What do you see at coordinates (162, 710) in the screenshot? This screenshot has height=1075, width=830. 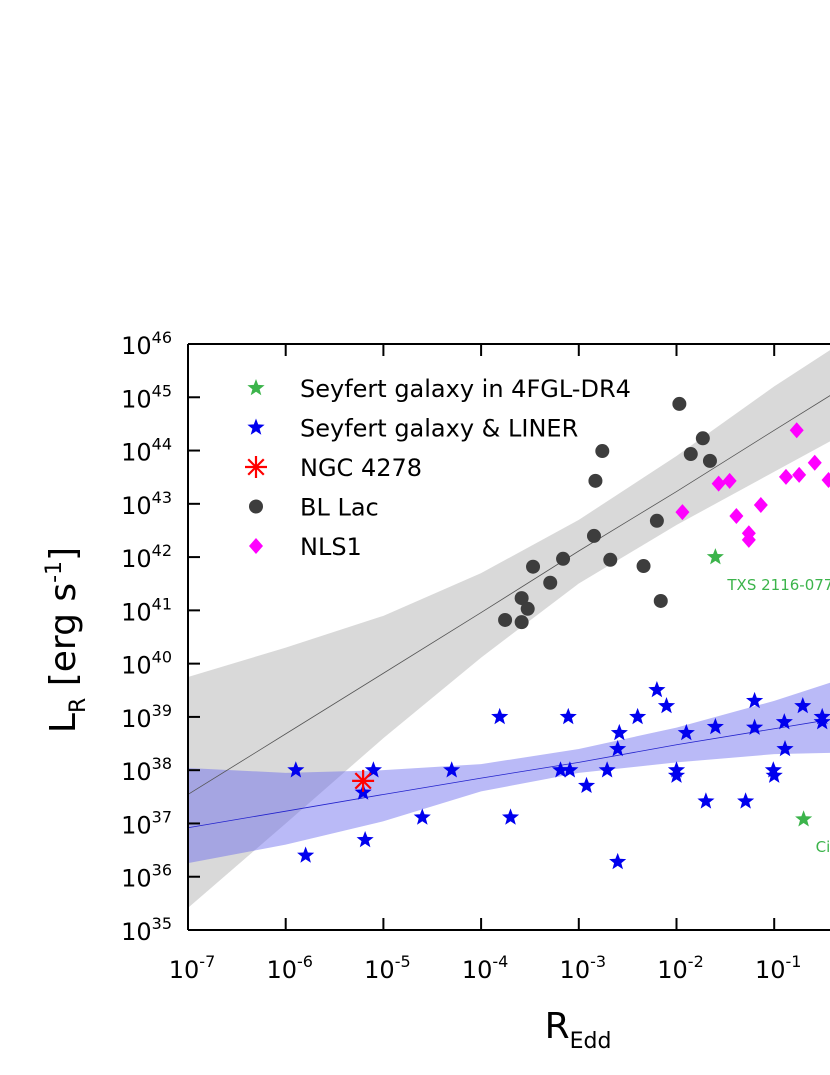 I see `tick-exponent: 39` at bounding box center [162, 710].